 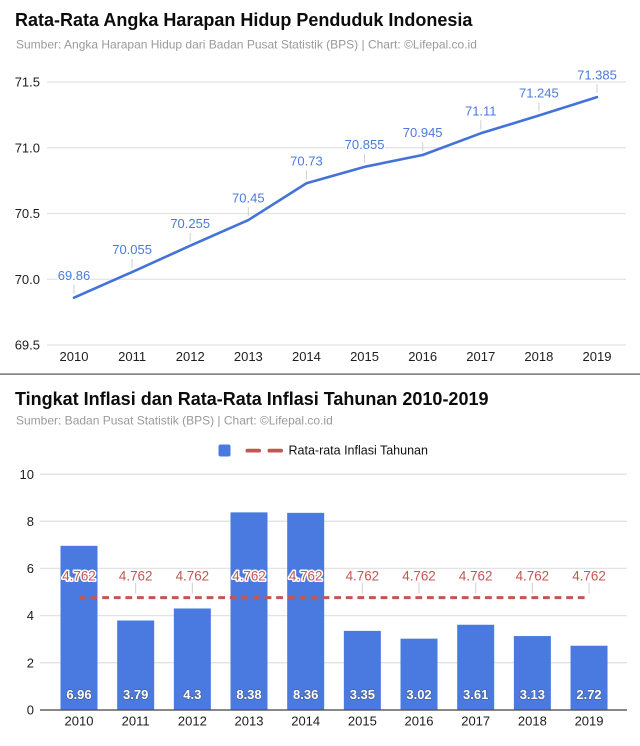 What do you see at coordinates (30, 709) in the screenshot?
I see `svg-text: 0` at bounding box center [30, 709].